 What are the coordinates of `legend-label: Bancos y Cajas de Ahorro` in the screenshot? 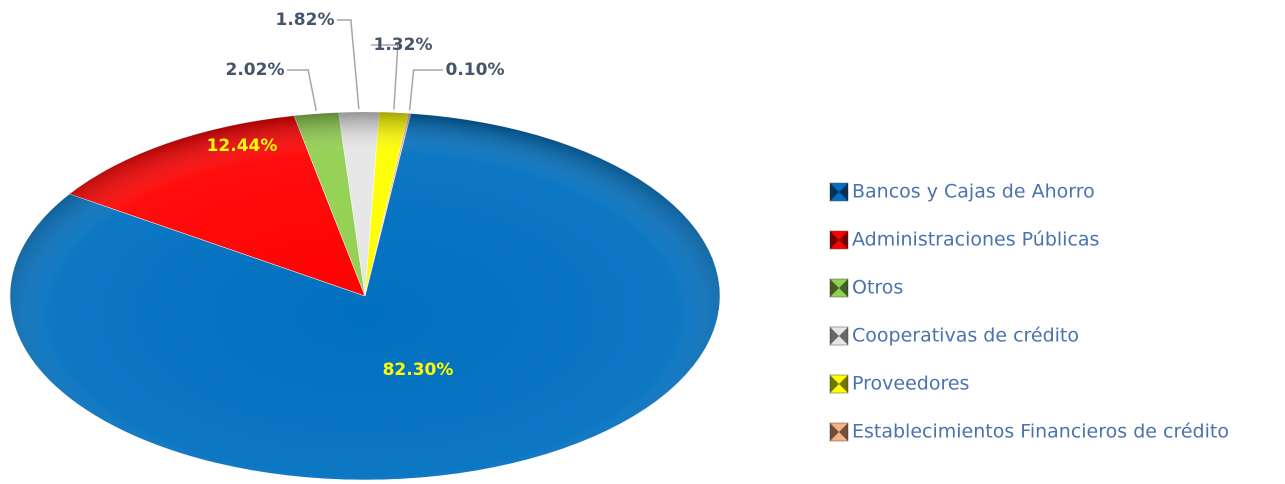 It's located at (973, 192).